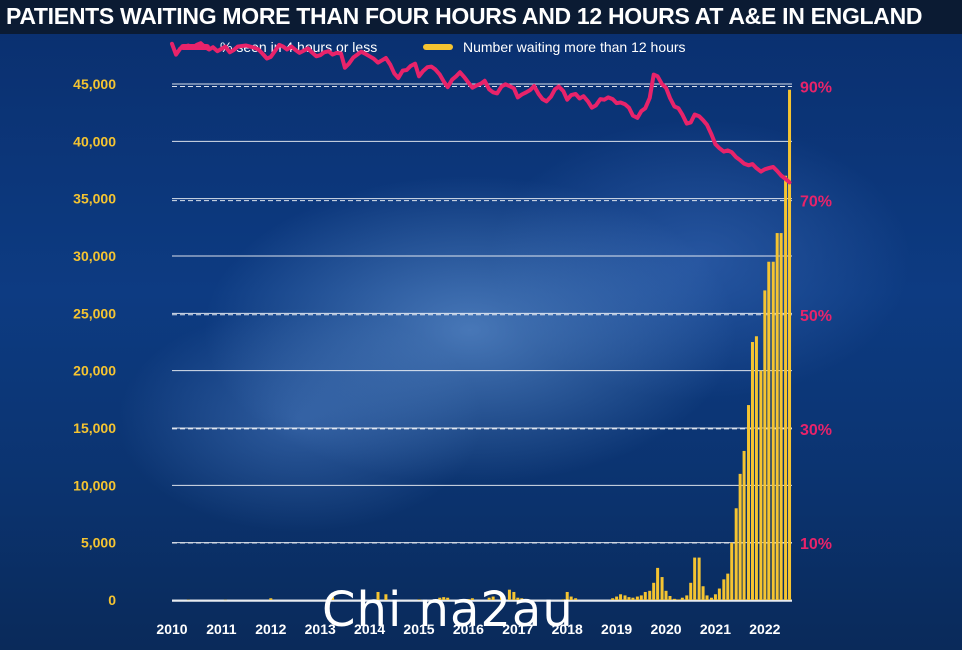  I want to click on x-tick-label: 2011, so click(221, 629).